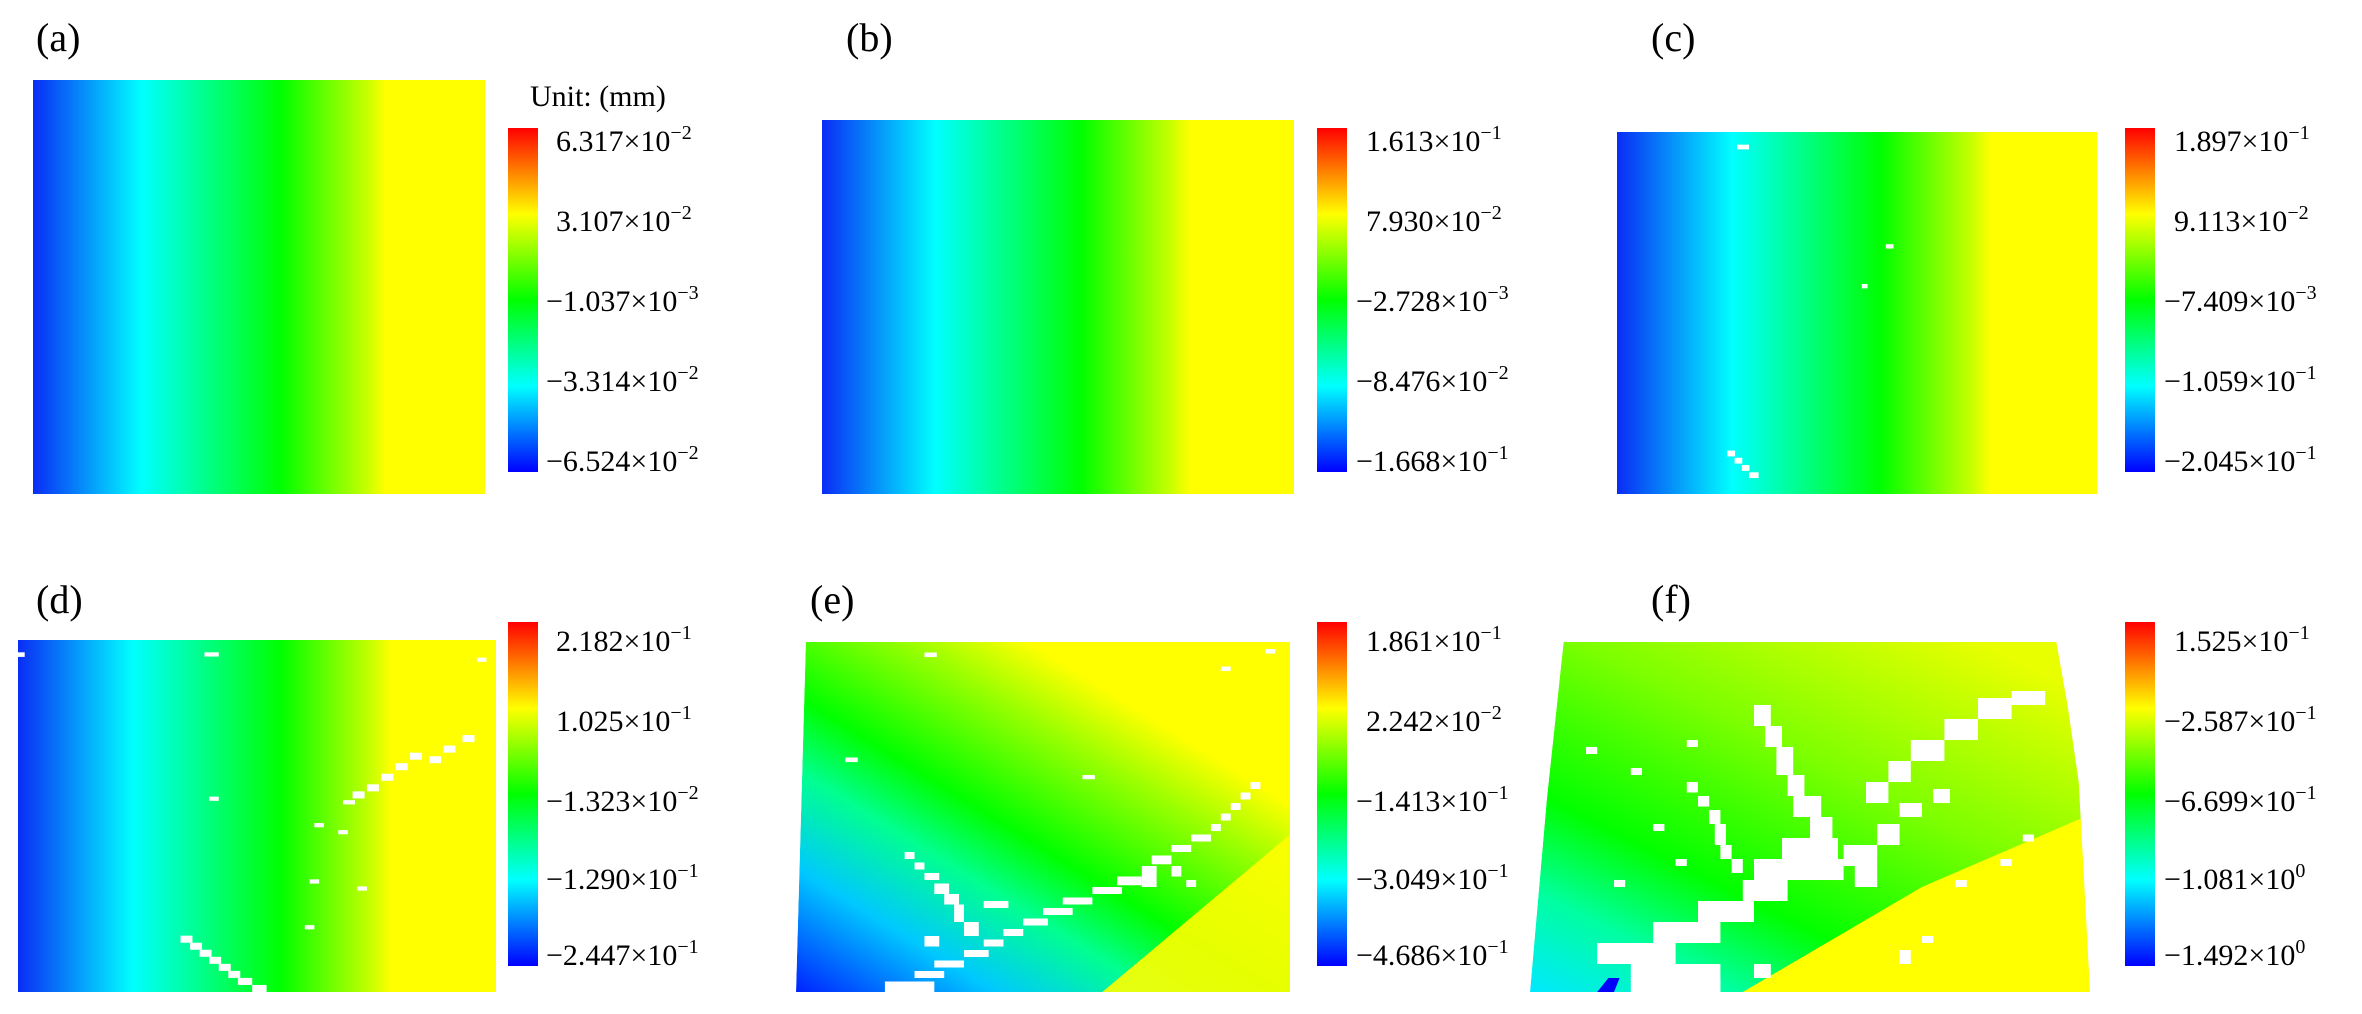 Image resolution: width=2362 pixels, height=1014 pixels. I want to click on colorbar-a, so click(523, 300).